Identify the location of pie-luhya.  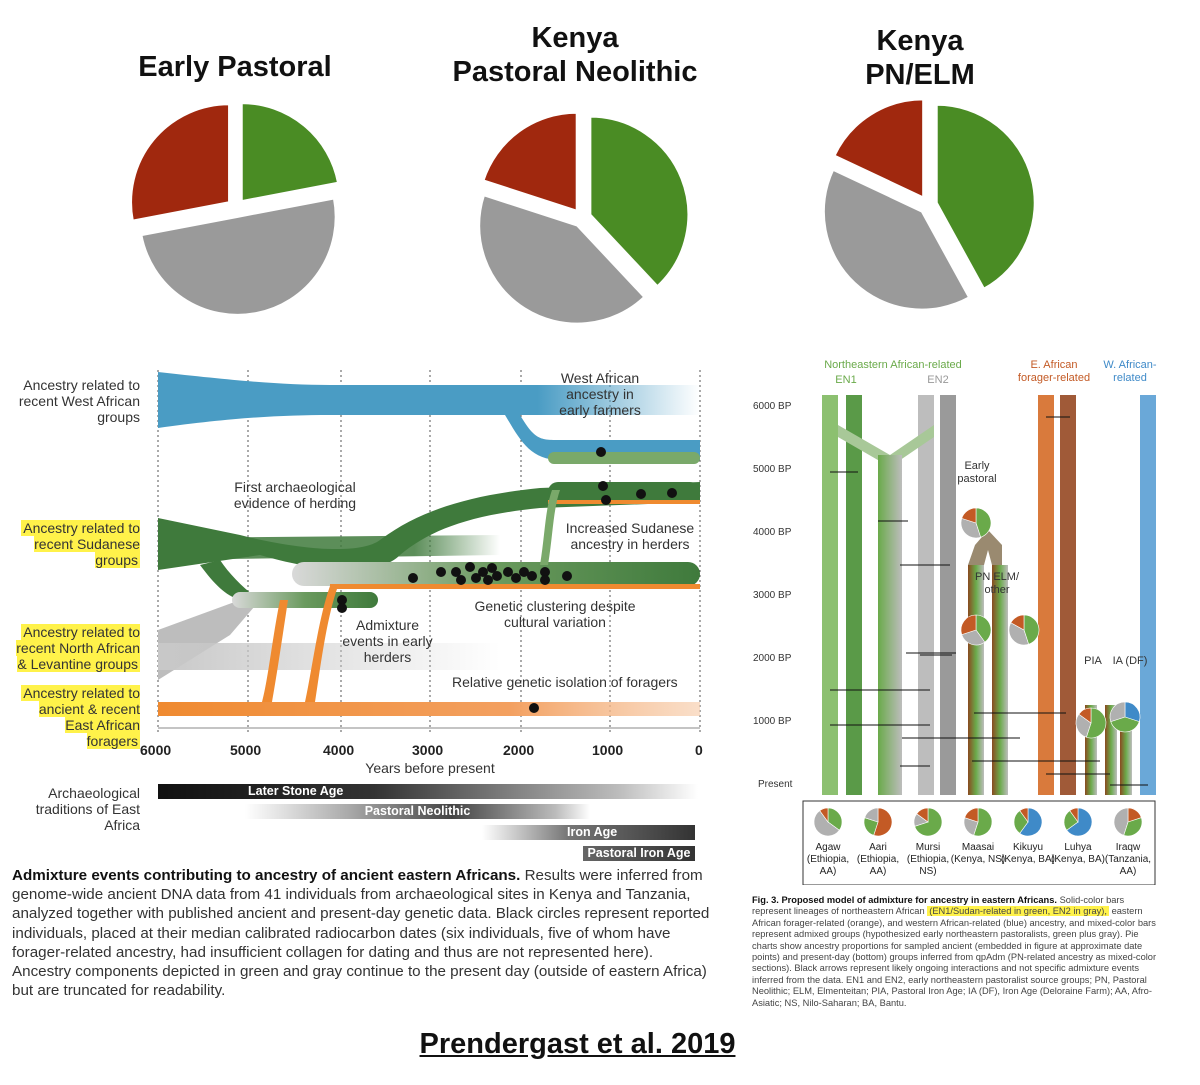
(1078, 822).